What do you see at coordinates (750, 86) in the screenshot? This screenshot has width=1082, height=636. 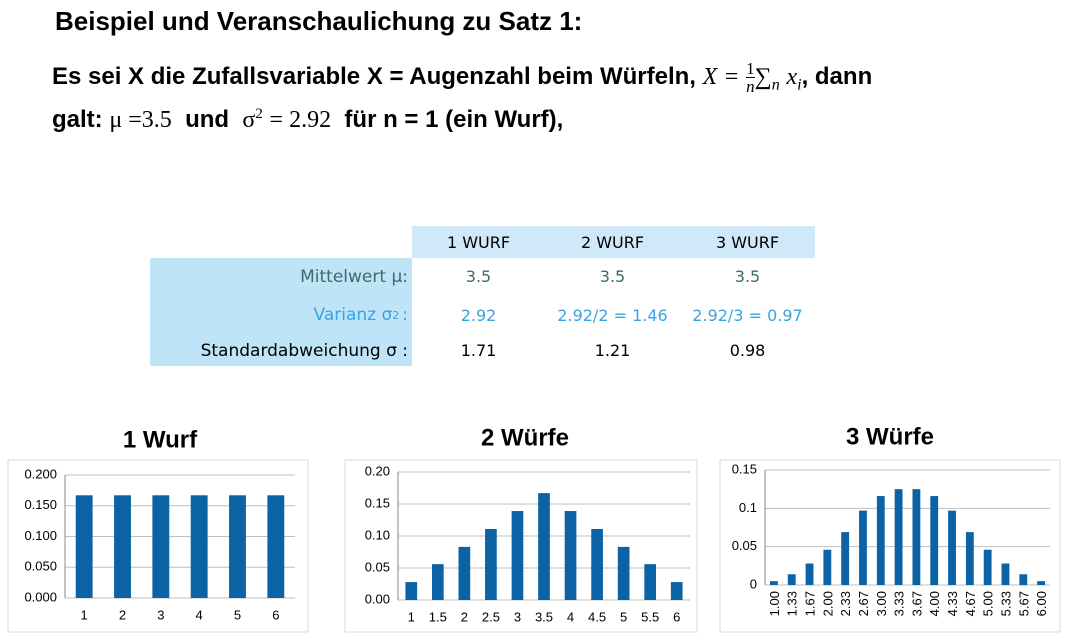 I see `denominator: n` at bounding box center [750, 86].